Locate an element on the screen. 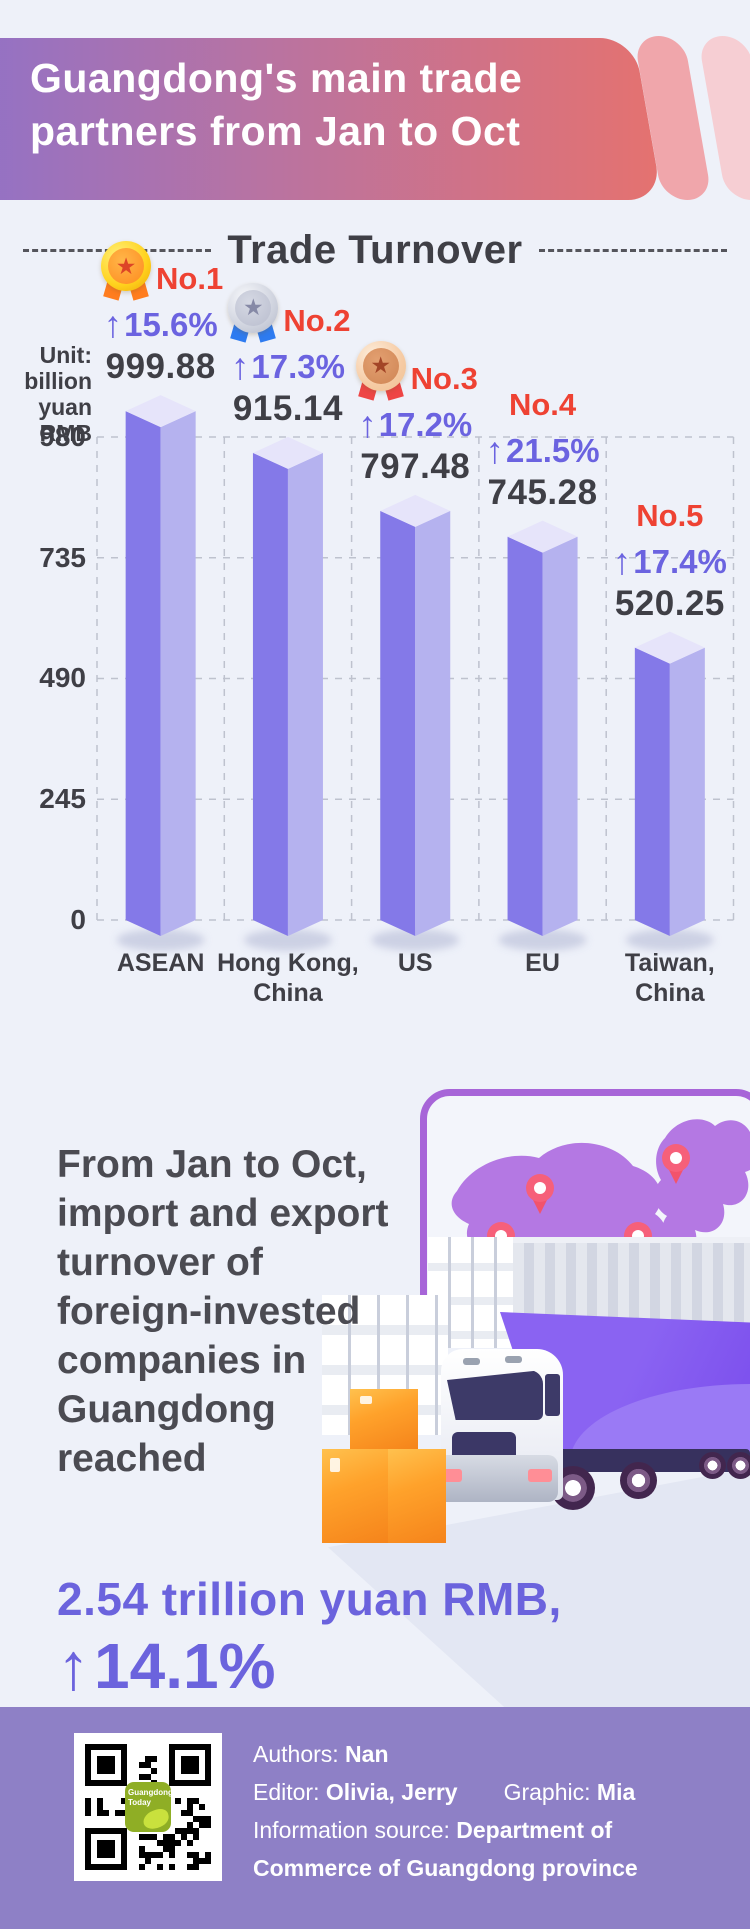 The image size is (750, 1929). bar-label-stack: ★ No.2 ↑ 17.3% 915.14 is located at coordinates (288, 355).